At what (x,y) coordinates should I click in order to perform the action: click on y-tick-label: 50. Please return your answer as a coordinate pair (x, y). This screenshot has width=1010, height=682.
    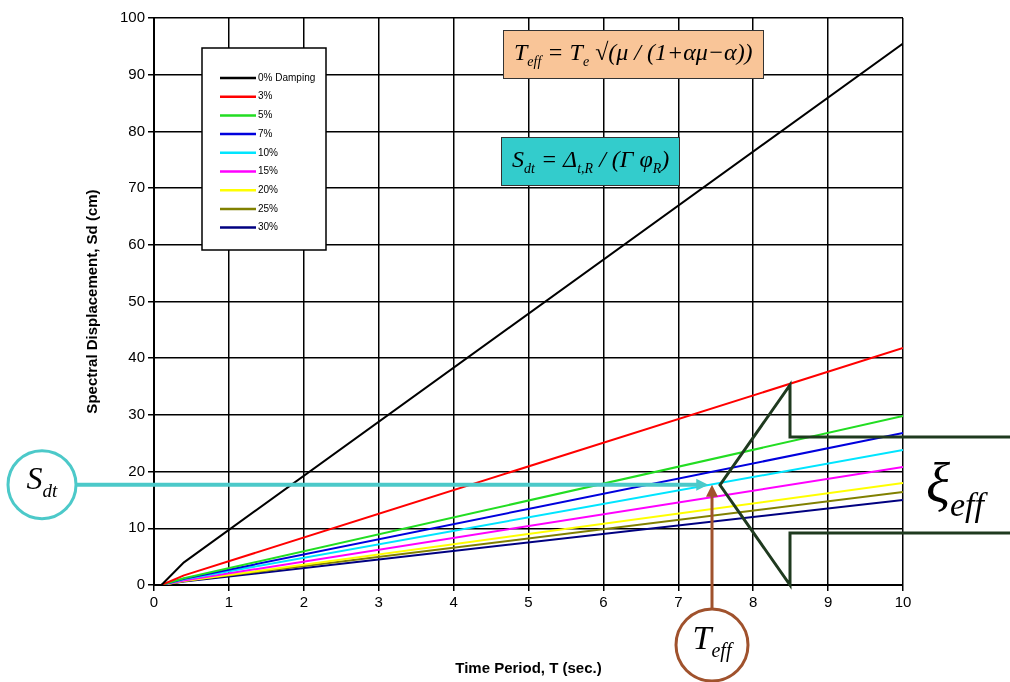
    Looking at the image, I should click on (136, 300).